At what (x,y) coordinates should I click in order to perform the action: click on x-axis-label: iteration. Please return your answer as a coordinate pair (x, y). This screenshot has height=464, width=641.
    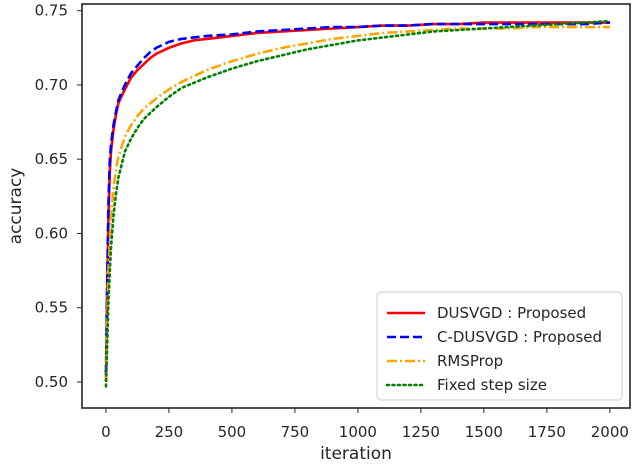
    Looking at the image, I should click on (356, 454).